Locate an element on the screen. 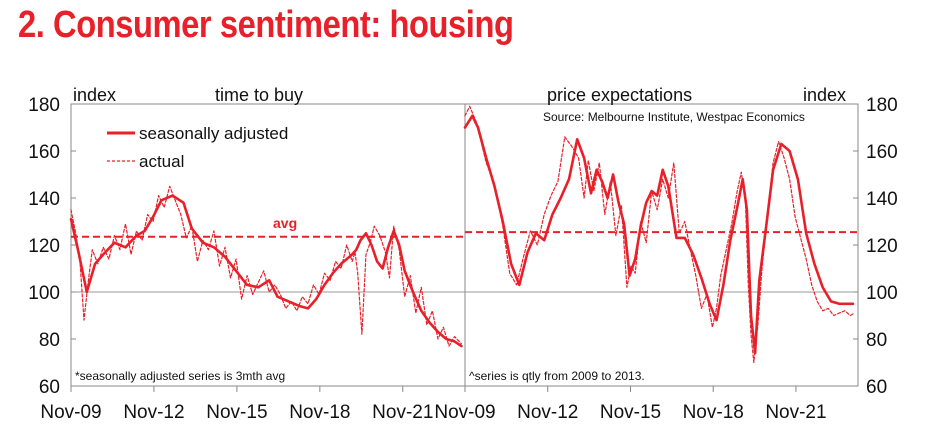  right-ylabel: index is located at coordinates (824, 95).